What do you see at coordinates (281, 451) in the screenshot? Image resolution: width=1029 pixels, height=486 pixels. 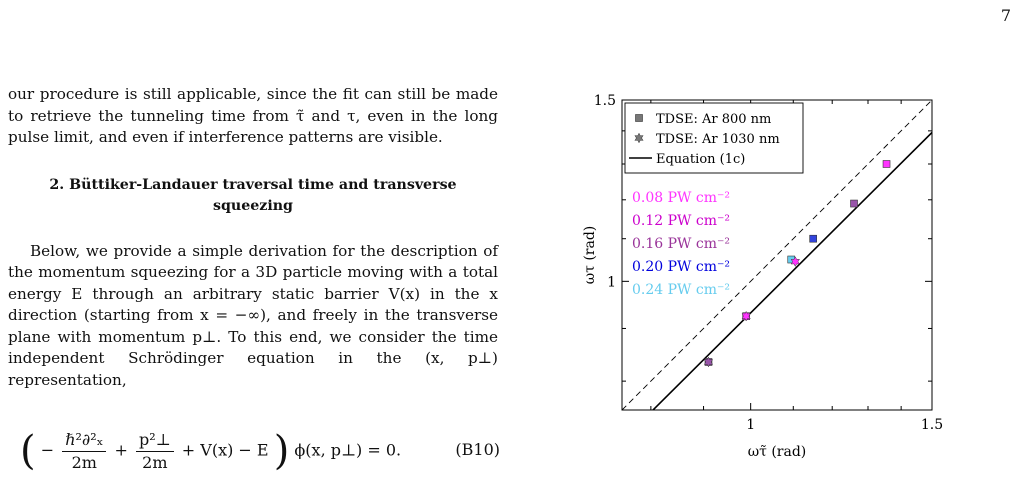 I see `equation-close-paren: )` at bounding box center [281, 451].